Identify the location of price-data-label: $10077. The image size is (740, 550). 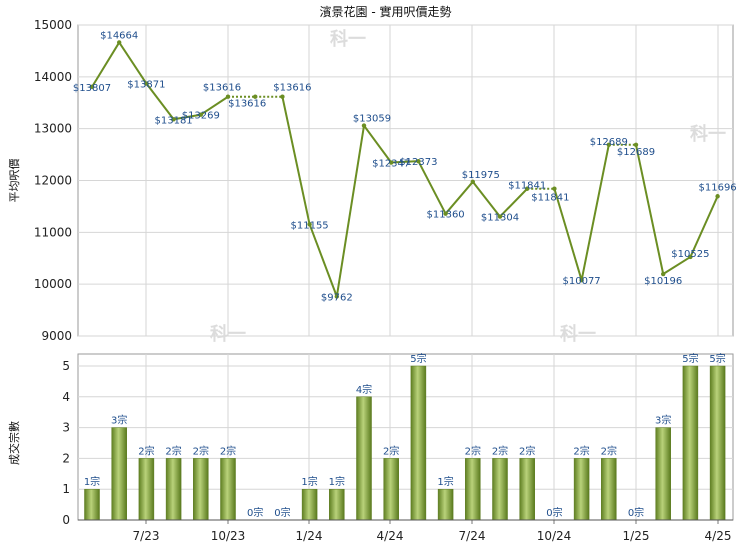
(582, 281).